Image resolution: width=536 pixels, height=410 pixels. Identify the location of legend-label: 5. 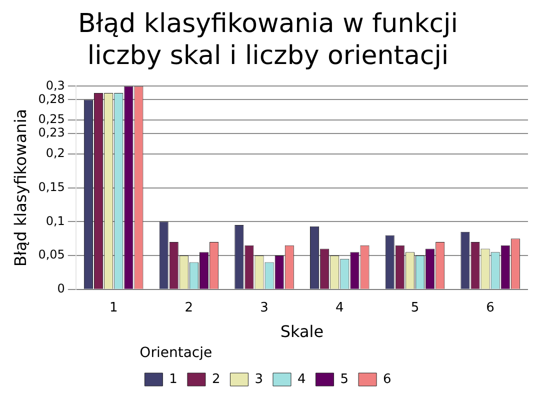
(344, 379).